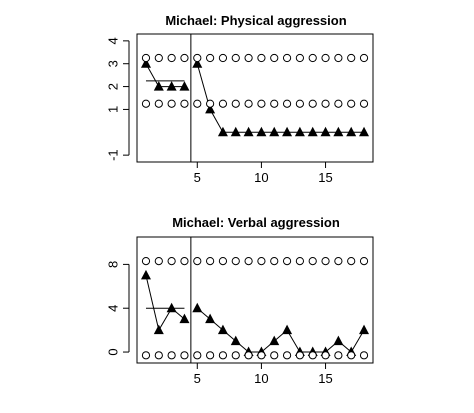 This screenshot has width=474, height=413. Describe the element at coordinates (113, 351) in the screenshot. I see `y-tick-label: 0` at that location.